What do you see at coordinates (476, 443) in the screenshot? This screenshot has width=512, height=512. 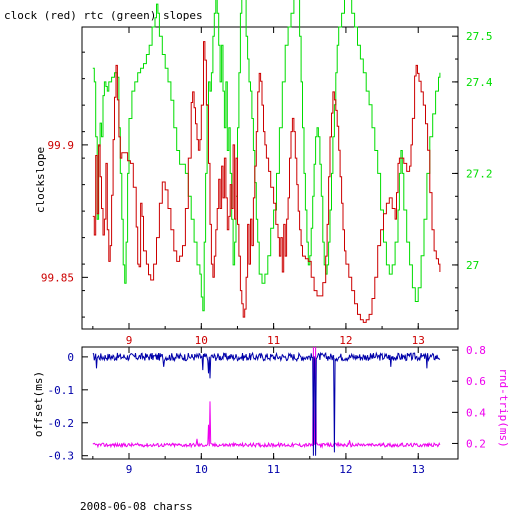 I see `rnd-trip-y2-tick-label: 0.2` at bounding box center [476, 443].